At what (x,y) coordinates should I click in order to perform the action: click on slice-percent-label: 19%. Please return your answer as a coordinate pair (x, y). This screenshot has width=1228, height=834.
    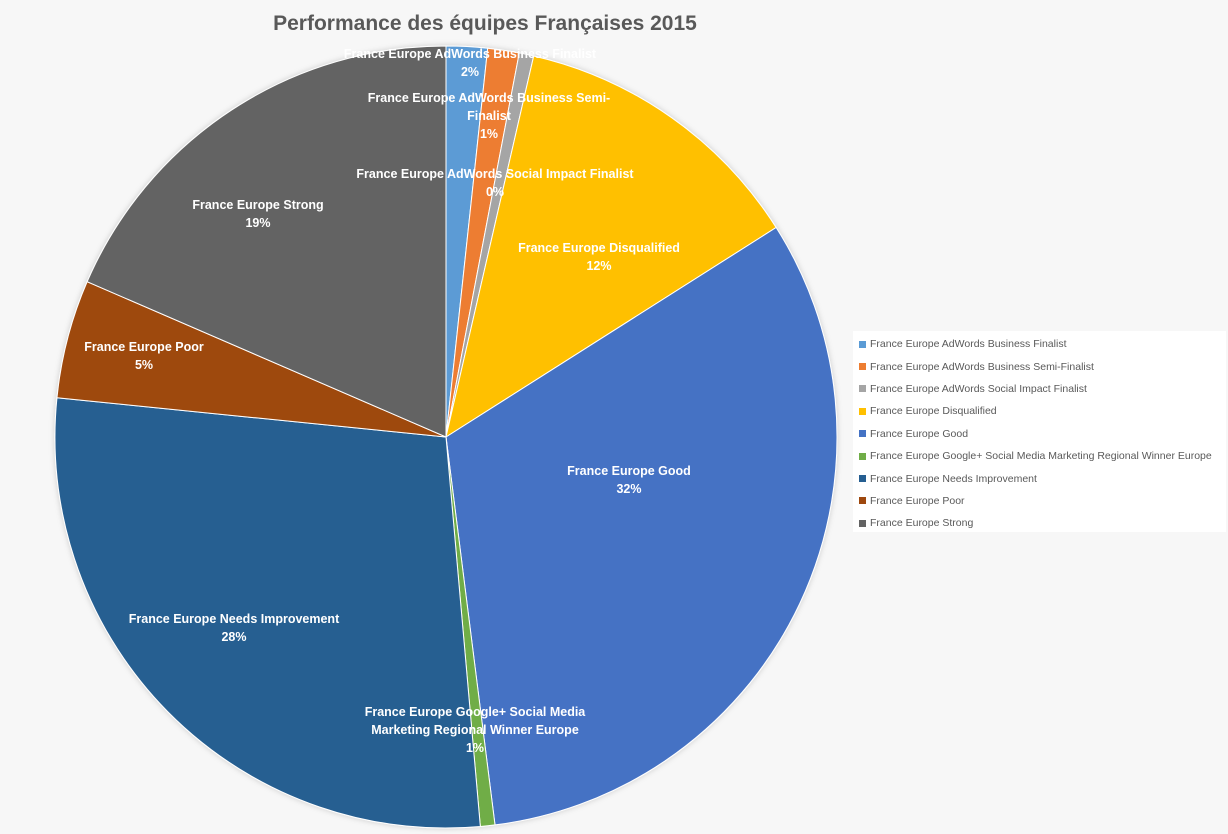
    Looking at the image, I should click on (257, 223).